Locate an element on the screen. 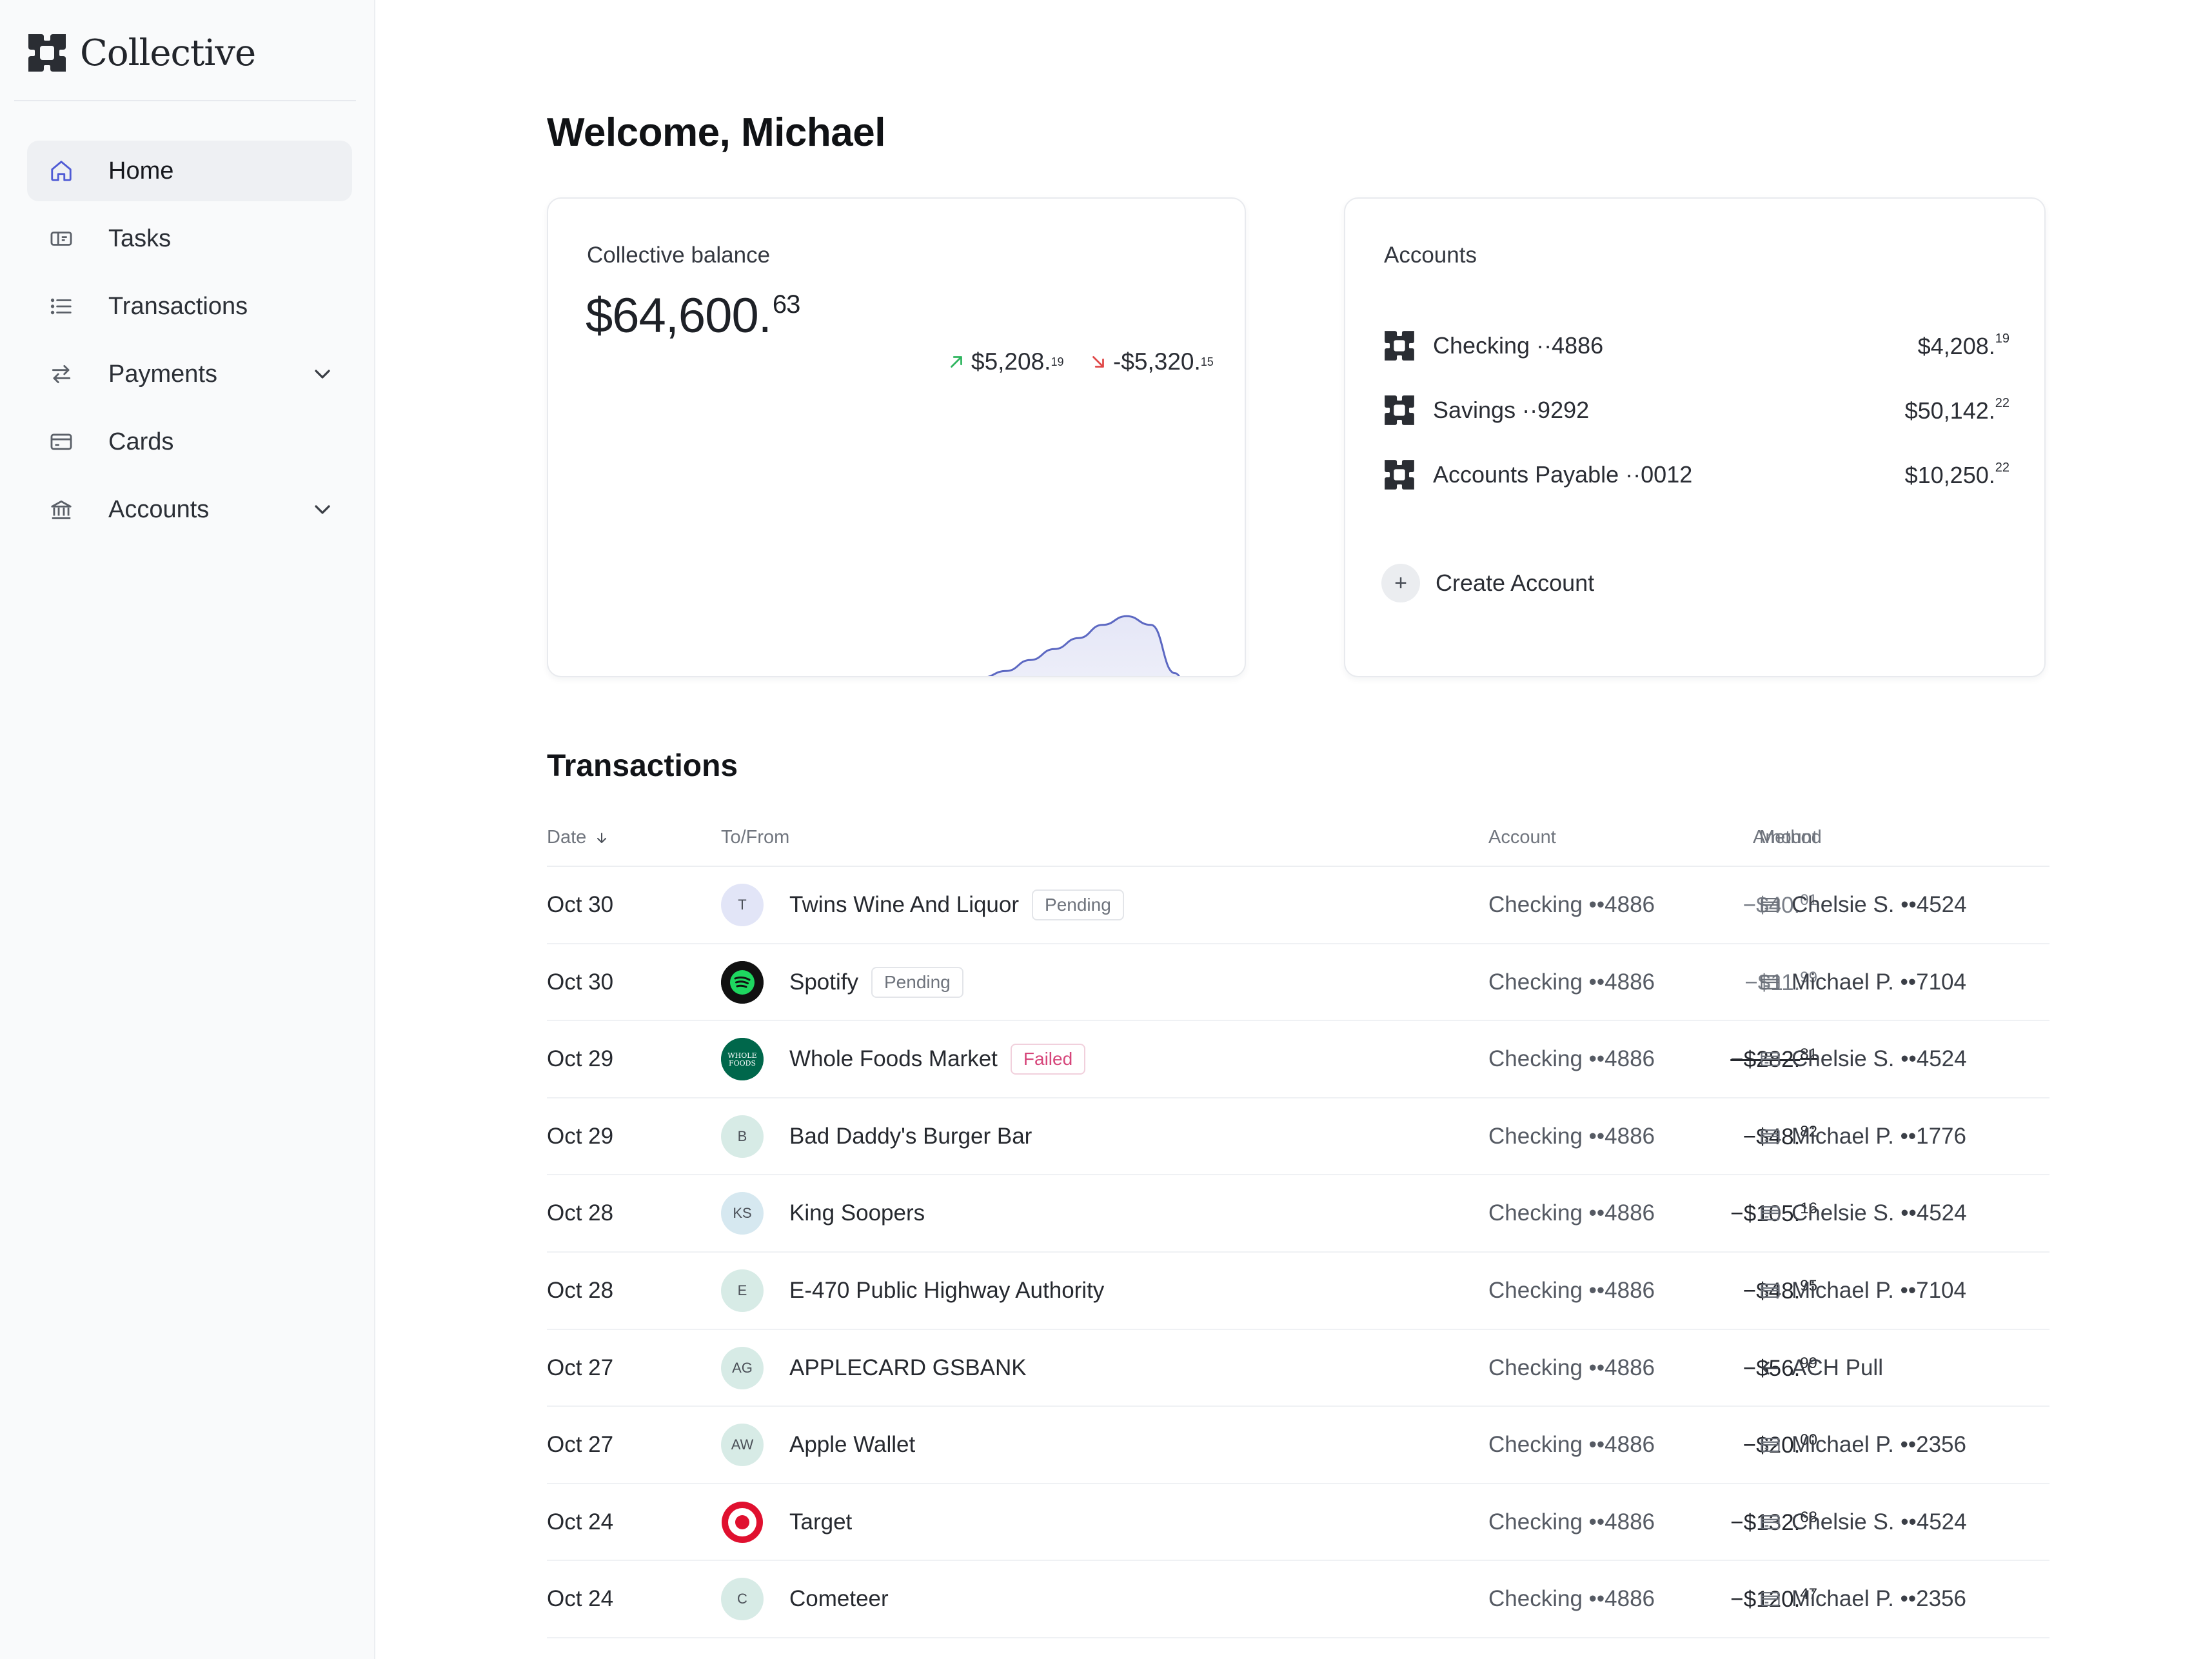  column-header-date: Date is located at coordinates (578, 838).